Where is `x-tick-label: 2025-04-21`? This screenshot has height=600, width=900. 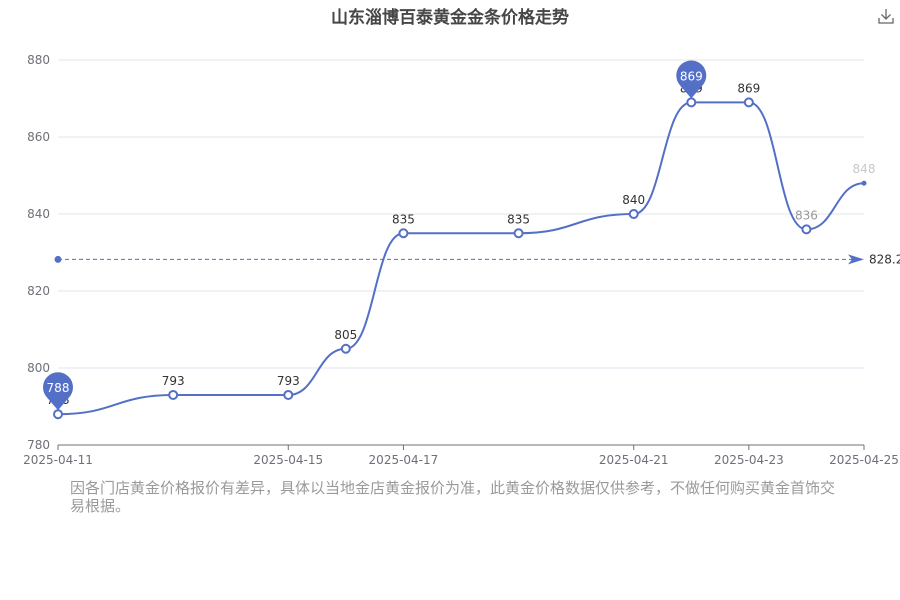
x-tick-label: 2025-04-21 is located at coordinates (634, 460).